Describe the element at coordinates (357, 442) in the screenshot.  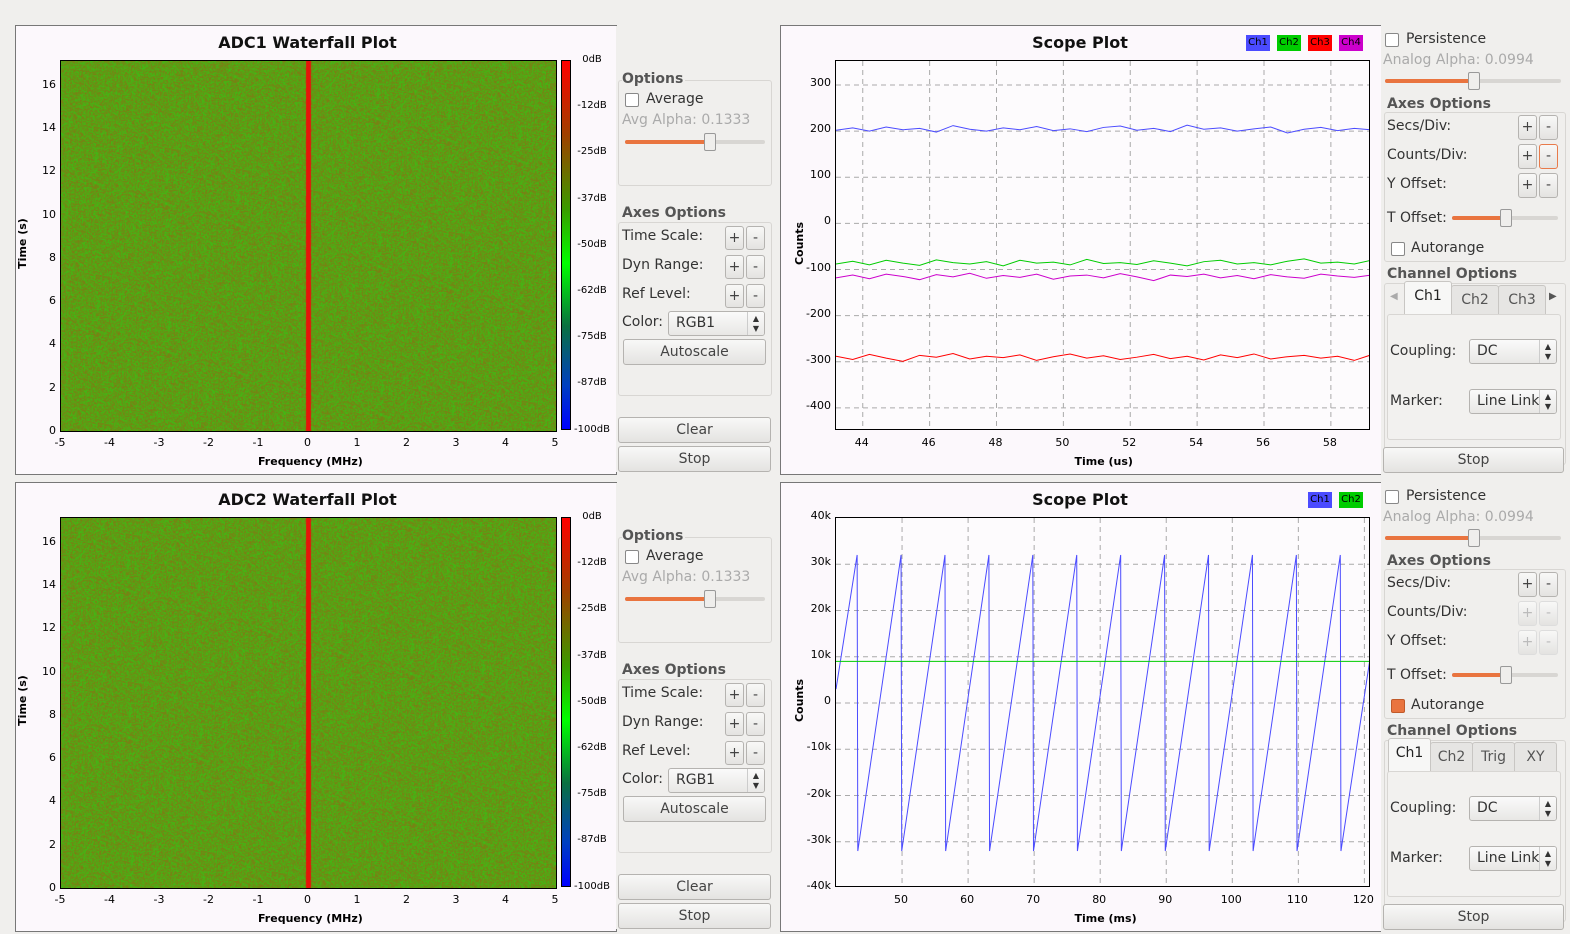
I see `x-tick-label: 1` at that location.